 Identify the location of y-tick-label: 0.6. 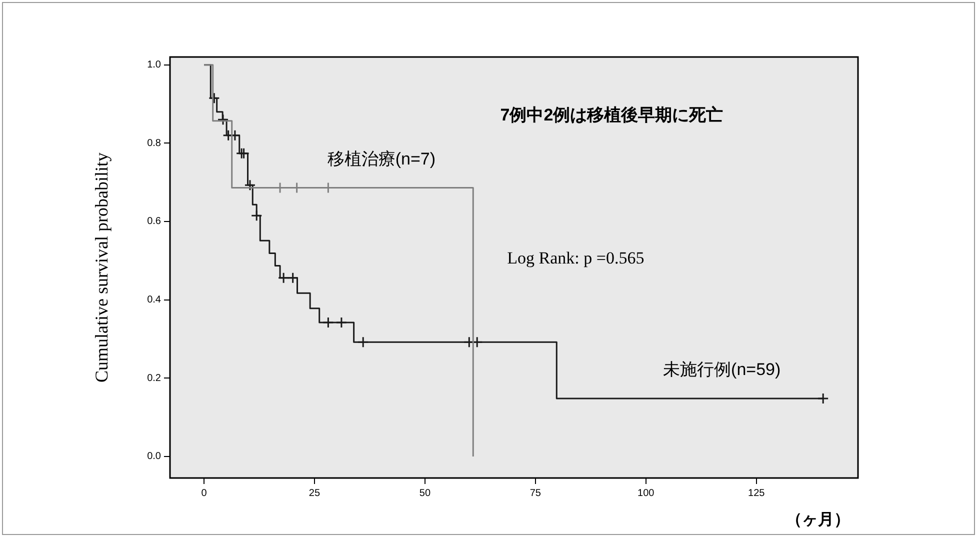
(154, 222).